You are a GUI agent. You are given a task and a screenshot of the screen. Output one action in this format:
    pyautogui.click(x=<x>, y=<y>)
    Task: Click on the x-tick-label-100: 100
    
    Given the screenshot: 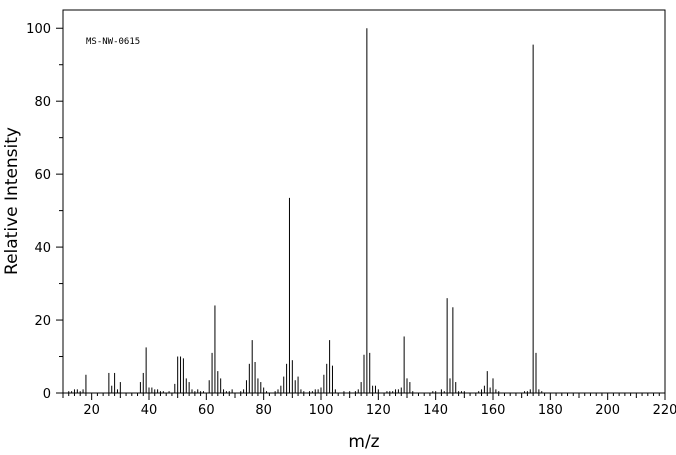 What is the action you would take?
    pyautogui.click(x=321, y=410)
    